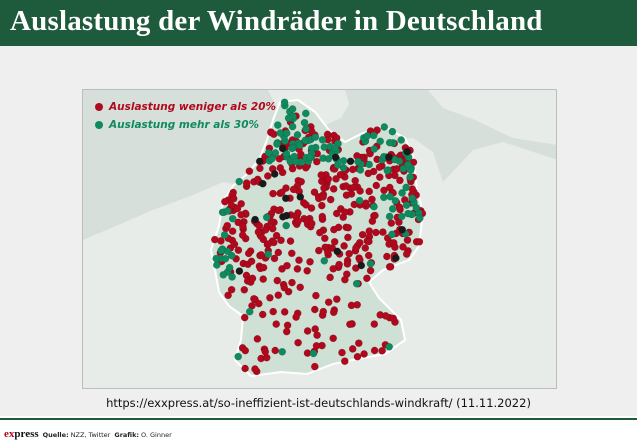 This screenshot has height=448, width=637. What do you see at coordinates (90, 435) in the screenshot?
I see `source-value: NZZ, Twitter` at bounding box center [90, 435].